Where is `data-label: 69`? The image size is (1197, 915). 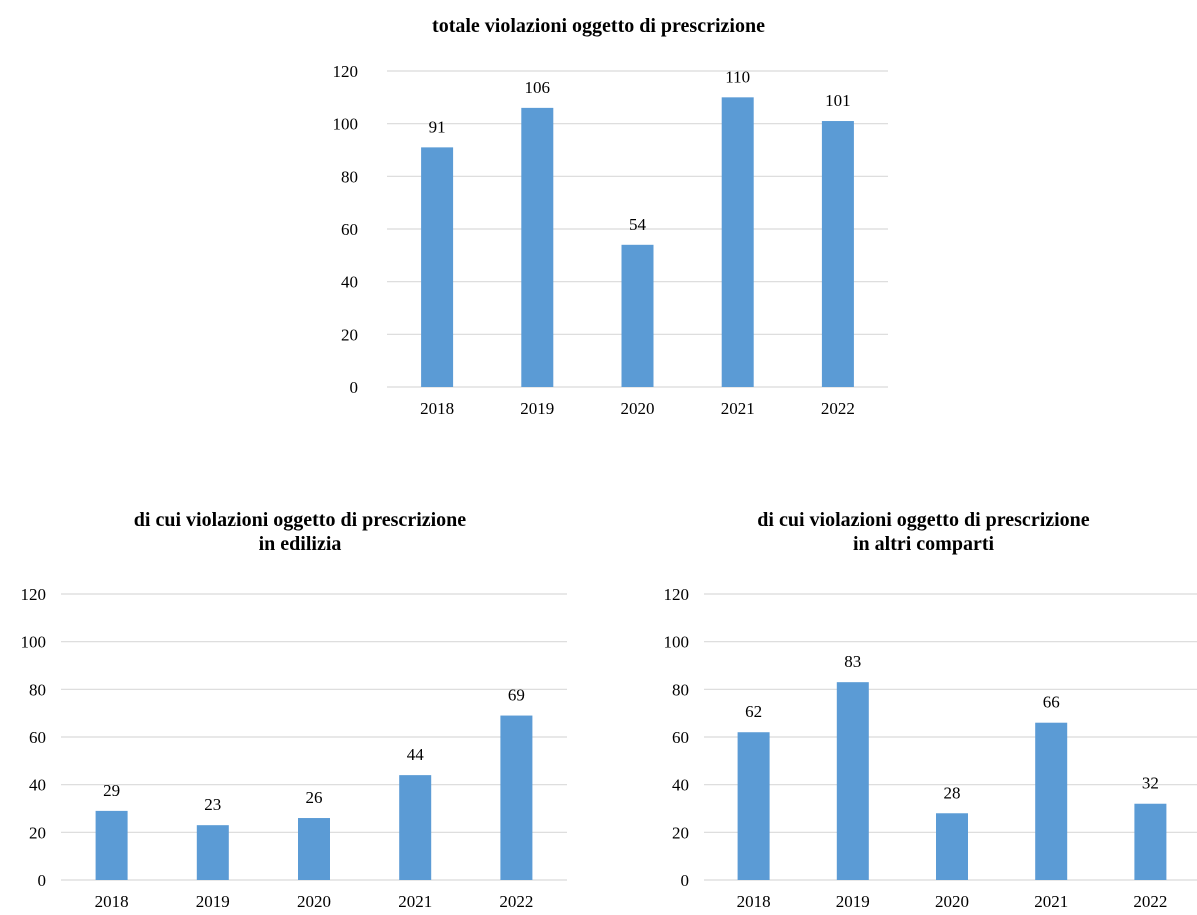
data-label: 69 is located at coordinates (516, 695).